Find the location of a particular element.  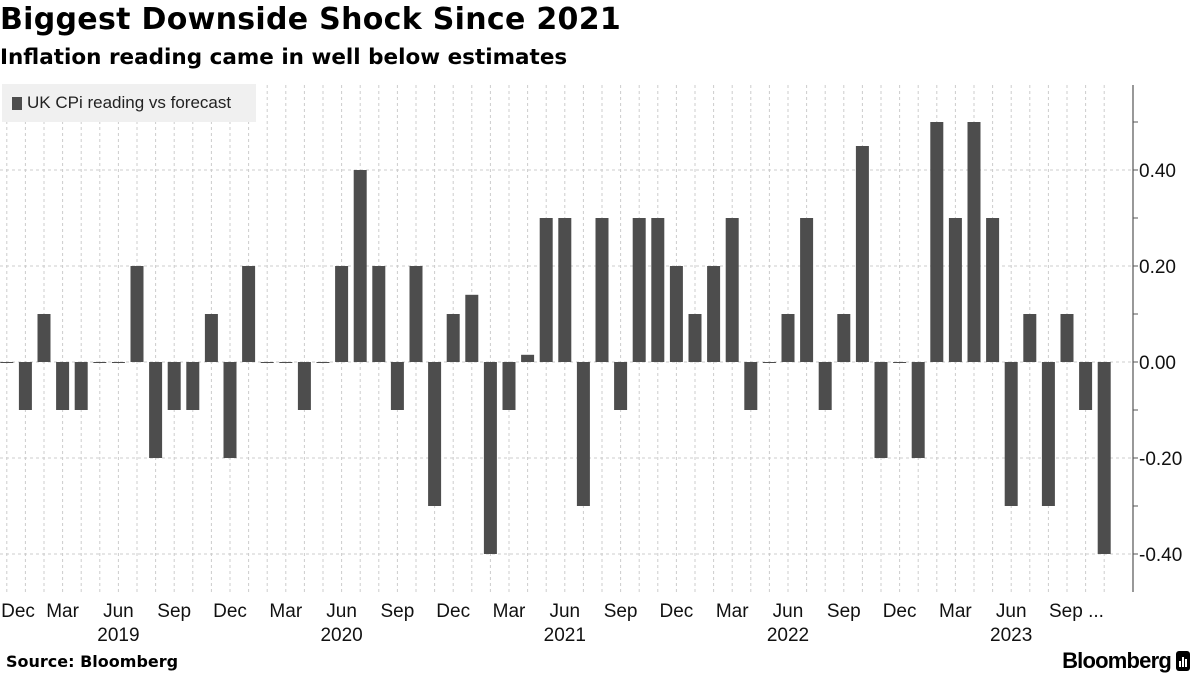

source-note: Source: Bloomberg is located at coordinates (92, 661).